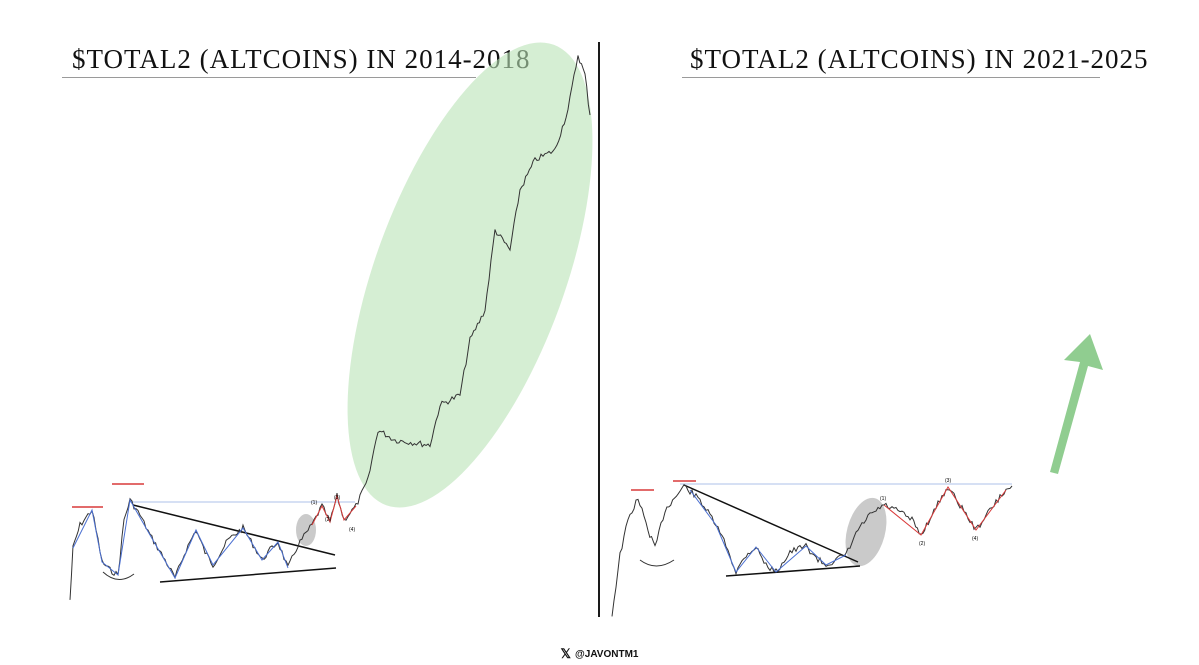  Describe the element at coordinates (118, 575) in the screenshot. I see `left-arc` at that location.